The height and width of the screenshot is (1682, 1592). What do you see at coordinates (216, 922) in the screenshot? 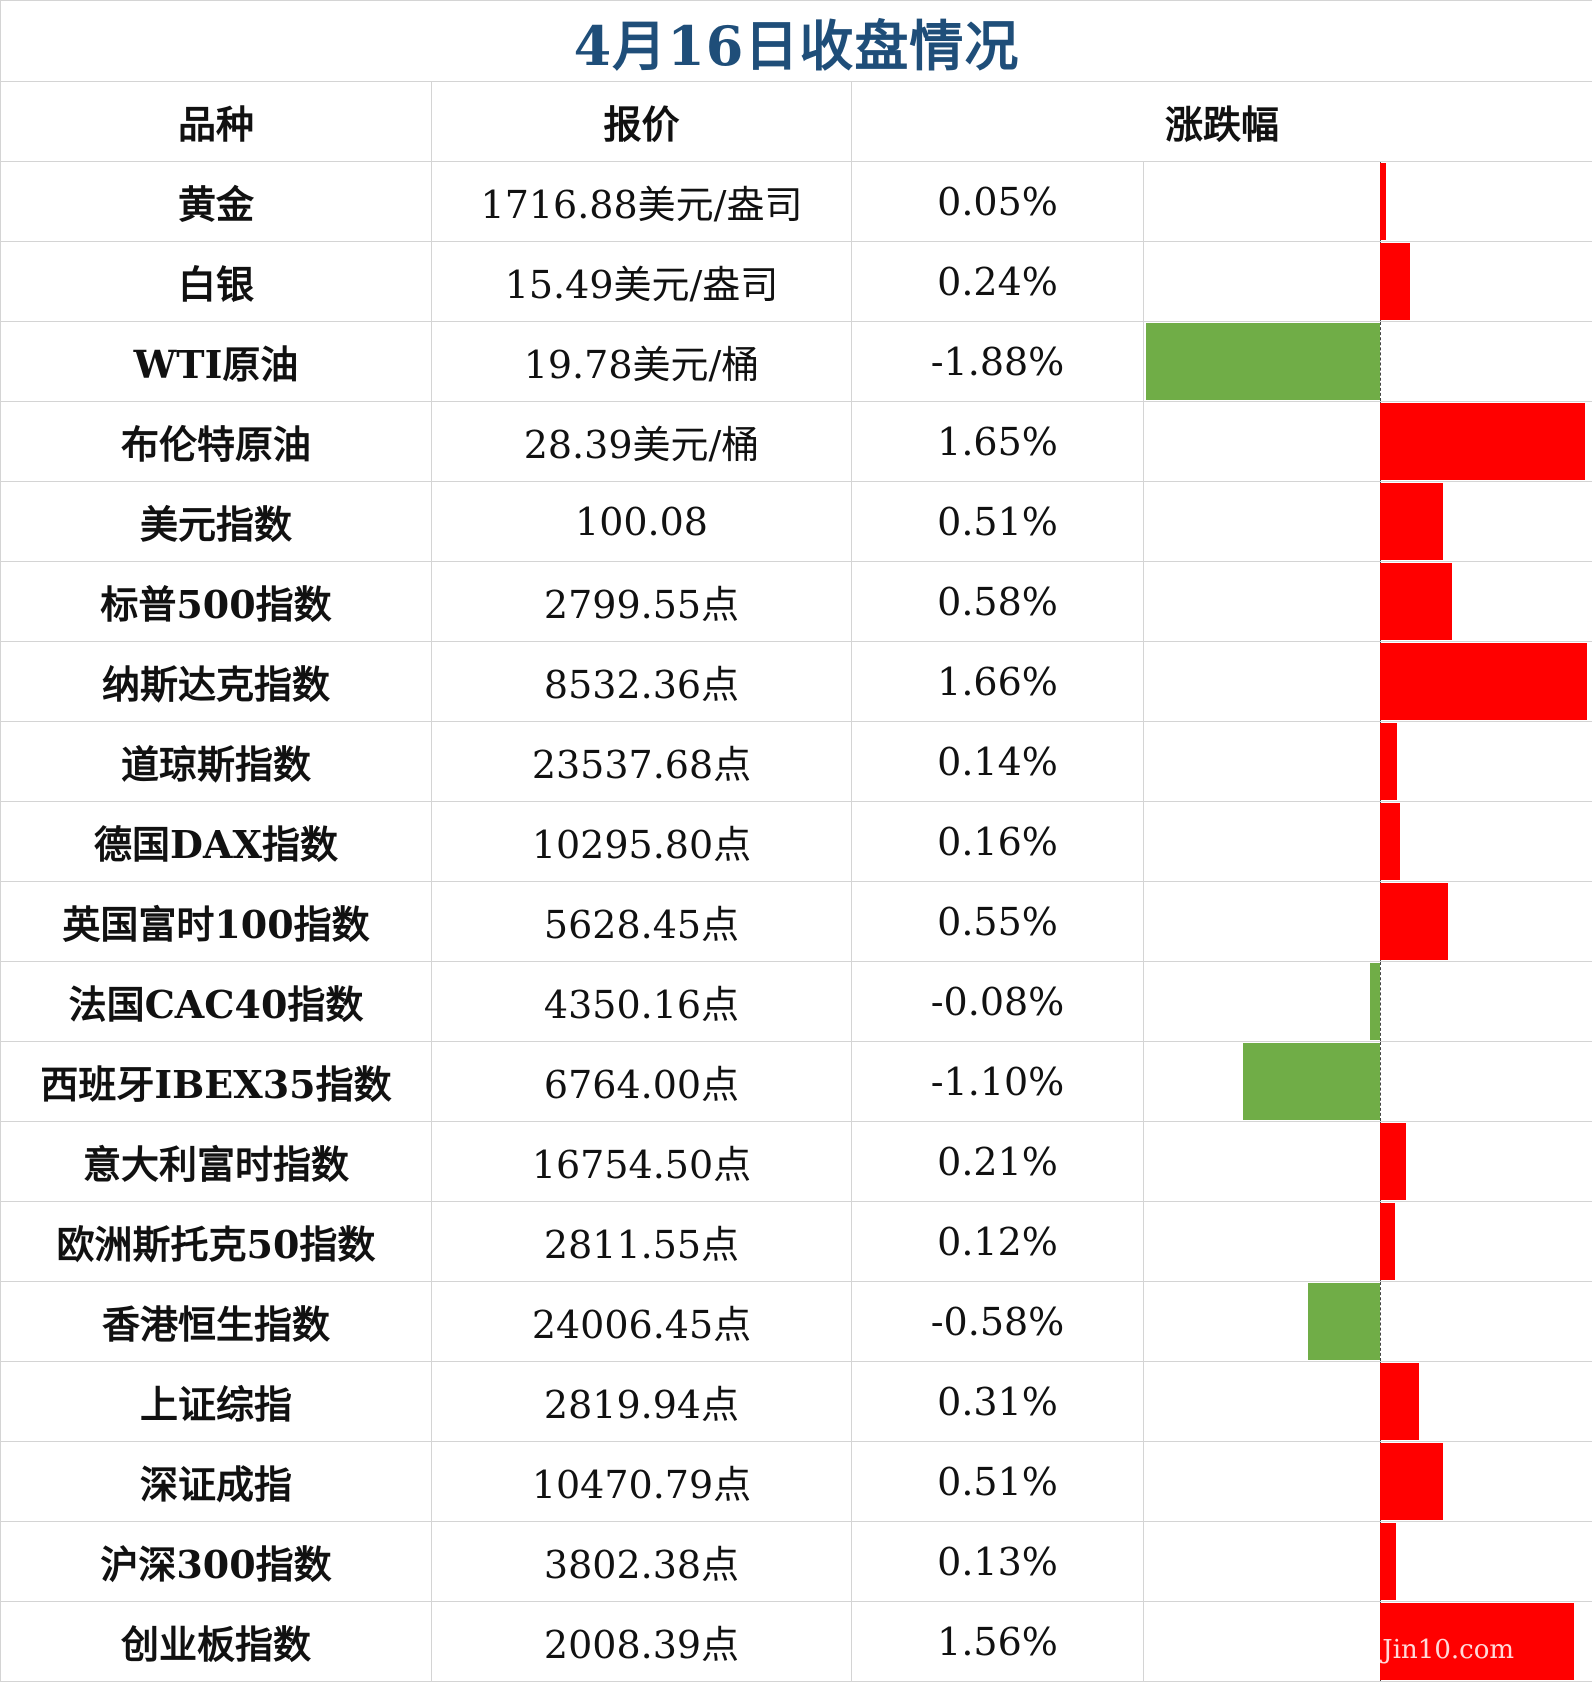
I see `cell-name: 英国富时100指数` at bounding box center [216, 922].